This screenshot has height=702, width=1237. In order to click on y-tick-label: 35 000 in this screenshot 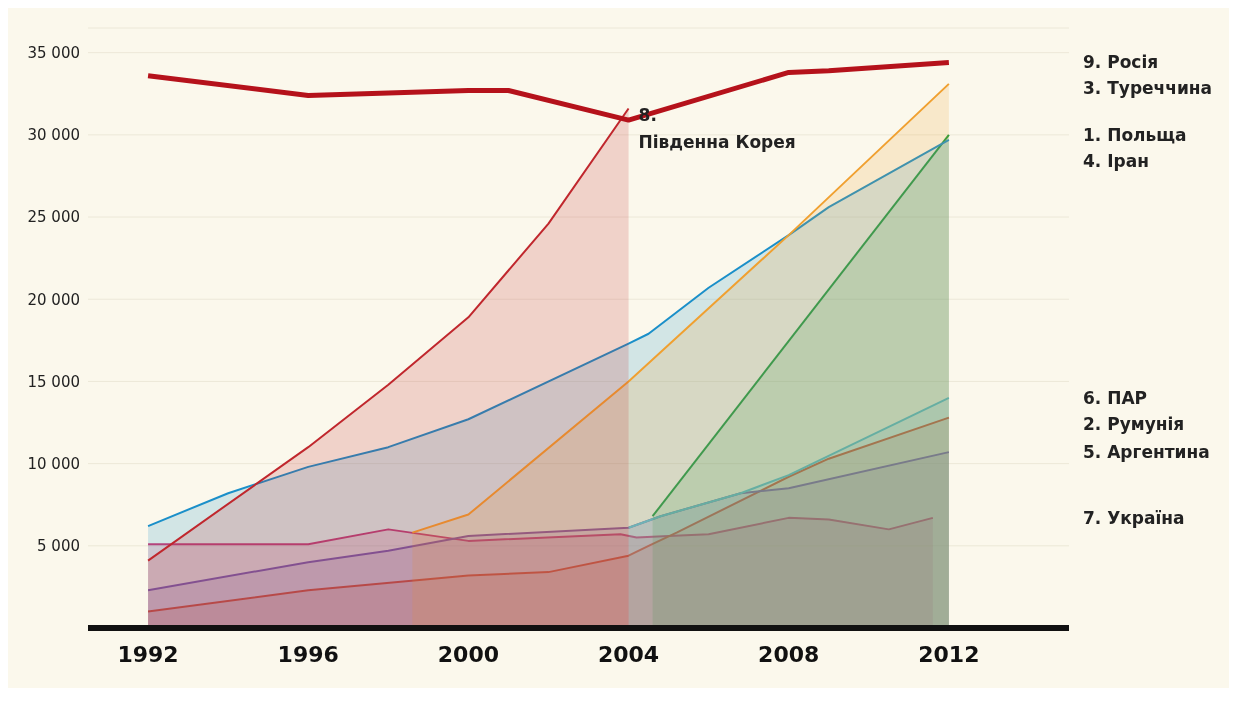, I will do `click(53, 52)`.